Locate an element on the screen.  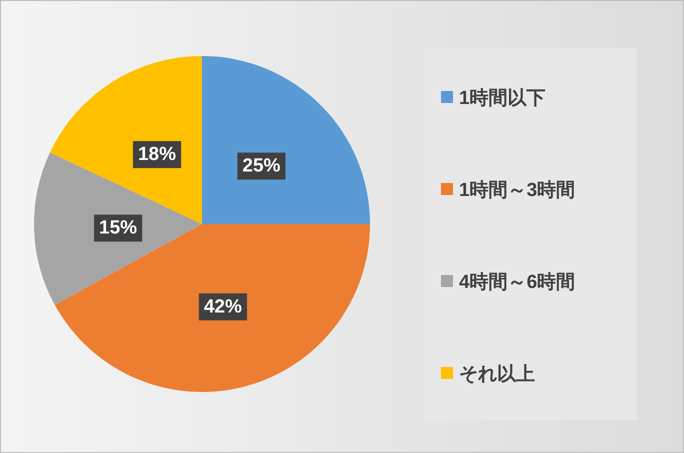
legend-label: 1時間～3時間 is located at coordinates (517, 190).